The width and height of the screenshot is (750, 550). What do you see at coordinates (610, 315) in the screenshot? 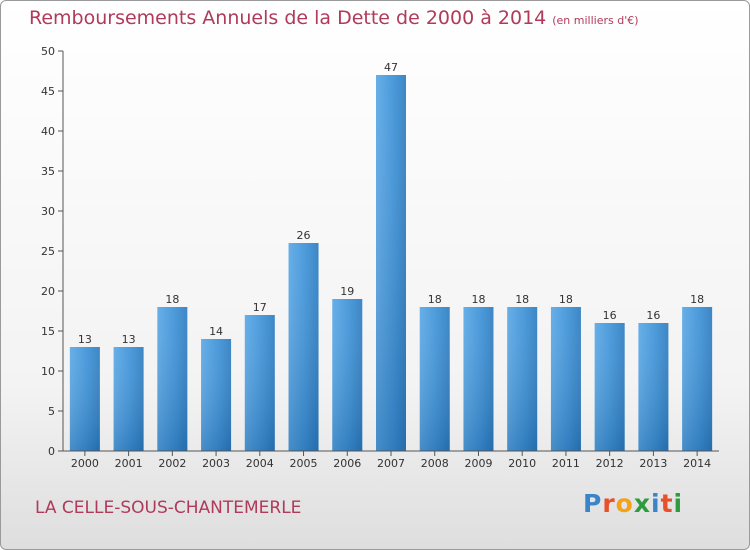
I see `value-label-2012: 16` at bounding box center [610, 315].